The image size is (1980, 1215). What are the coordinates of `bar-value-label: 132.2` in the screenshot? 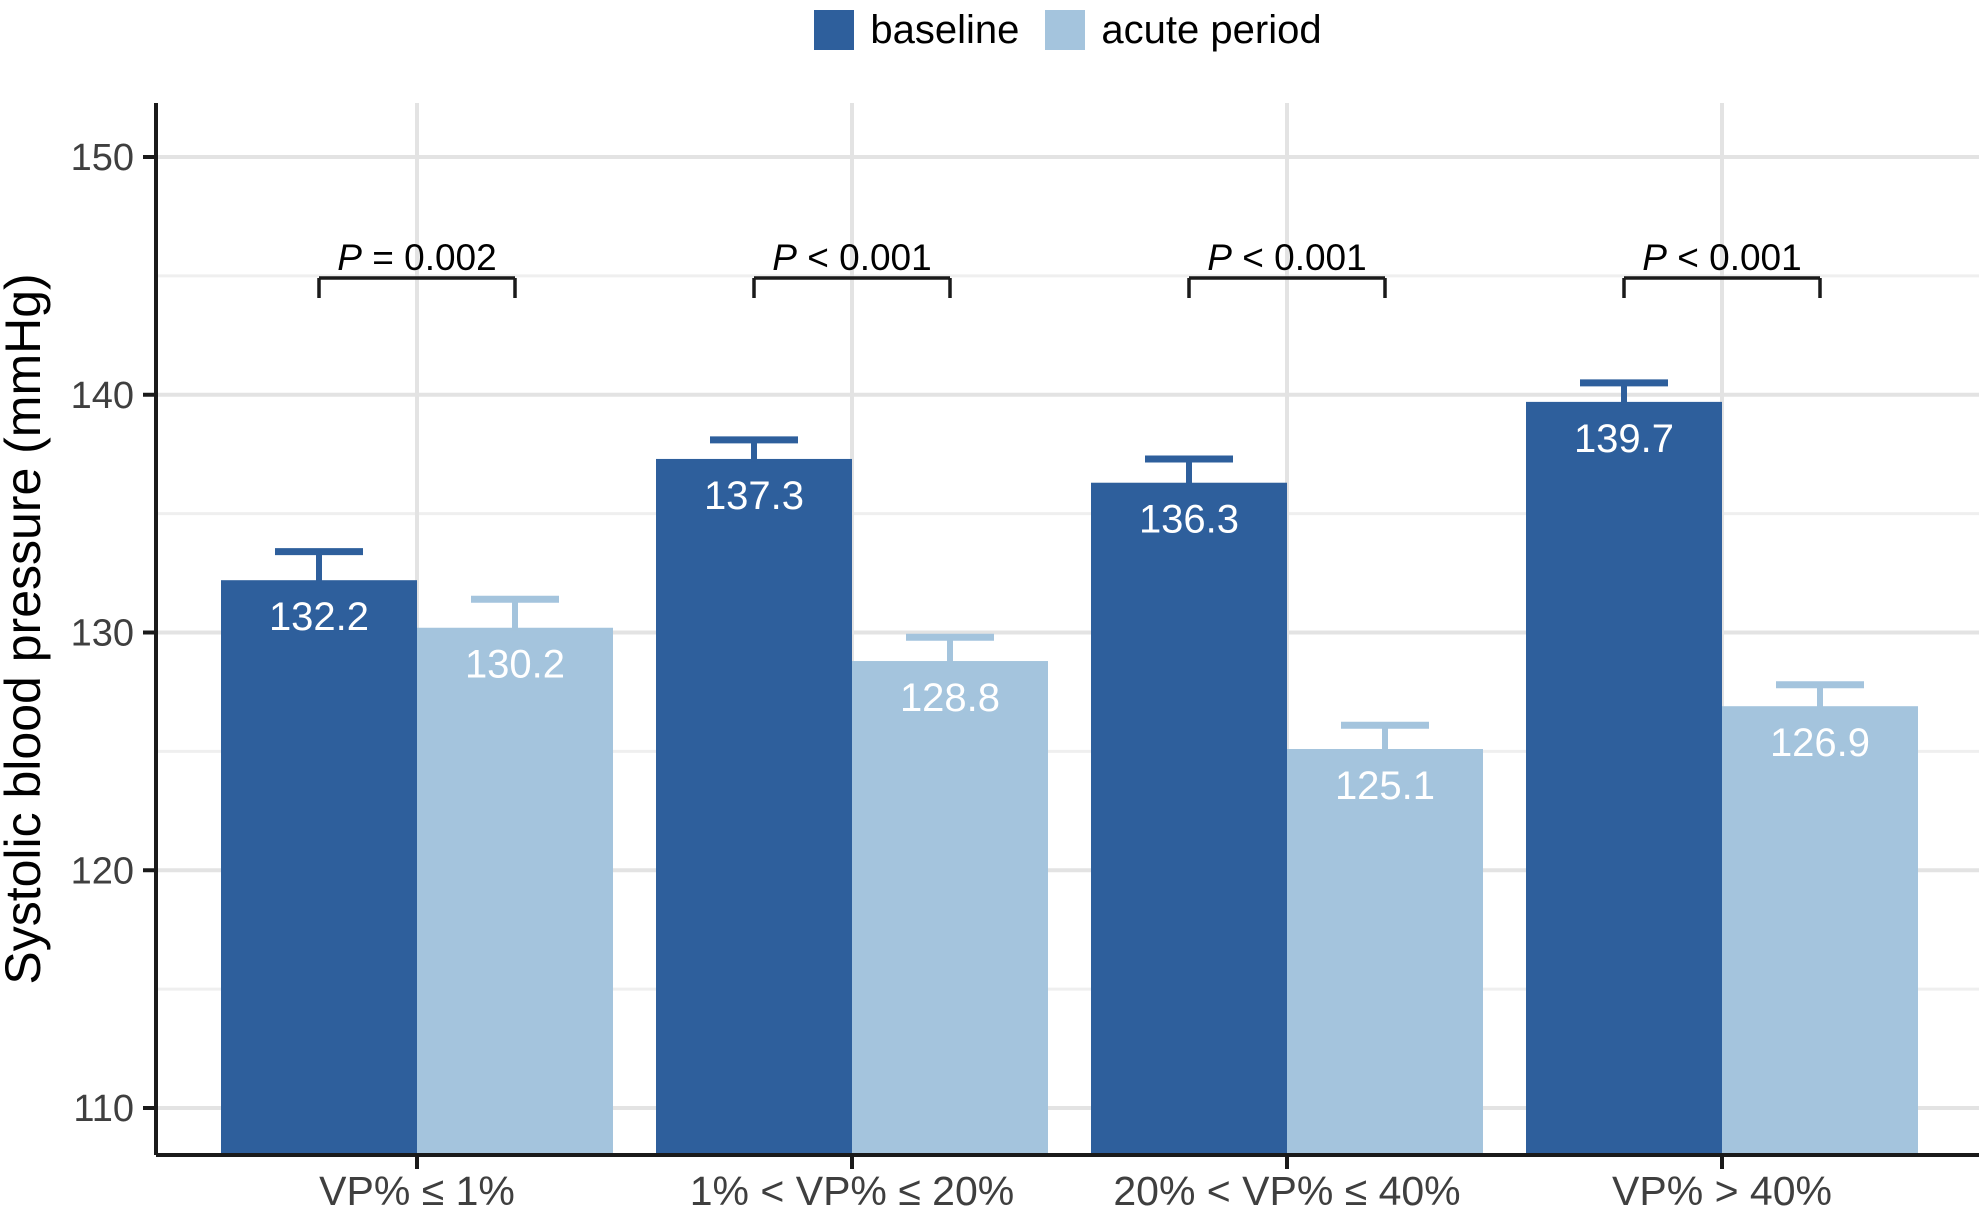 It's located at (319, 617).